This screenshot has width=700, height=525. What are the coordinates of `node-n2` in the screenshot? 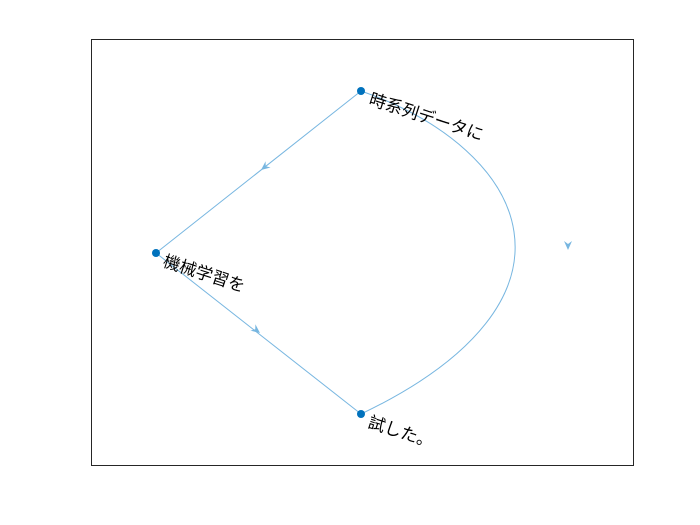 It's located at (156, 253).